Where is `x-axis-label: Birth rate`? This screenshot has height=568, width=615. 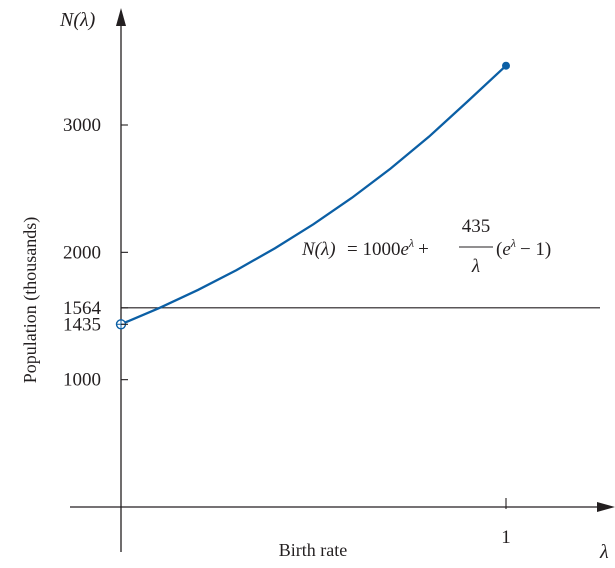 x-axis-label: Birth rate is located at coordinates (313, 550).